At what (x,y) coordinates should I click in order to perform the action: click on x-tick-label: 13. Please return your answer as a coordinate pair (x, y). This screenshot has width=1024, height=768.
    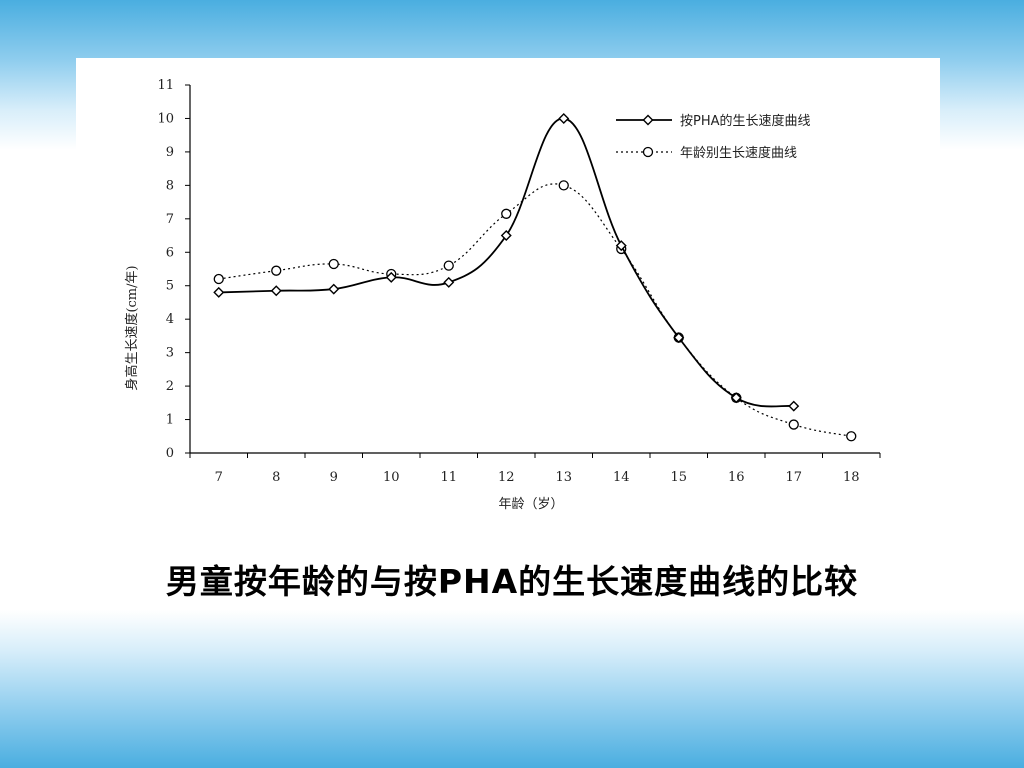
    Looking at the image, I should click on (563, 477).